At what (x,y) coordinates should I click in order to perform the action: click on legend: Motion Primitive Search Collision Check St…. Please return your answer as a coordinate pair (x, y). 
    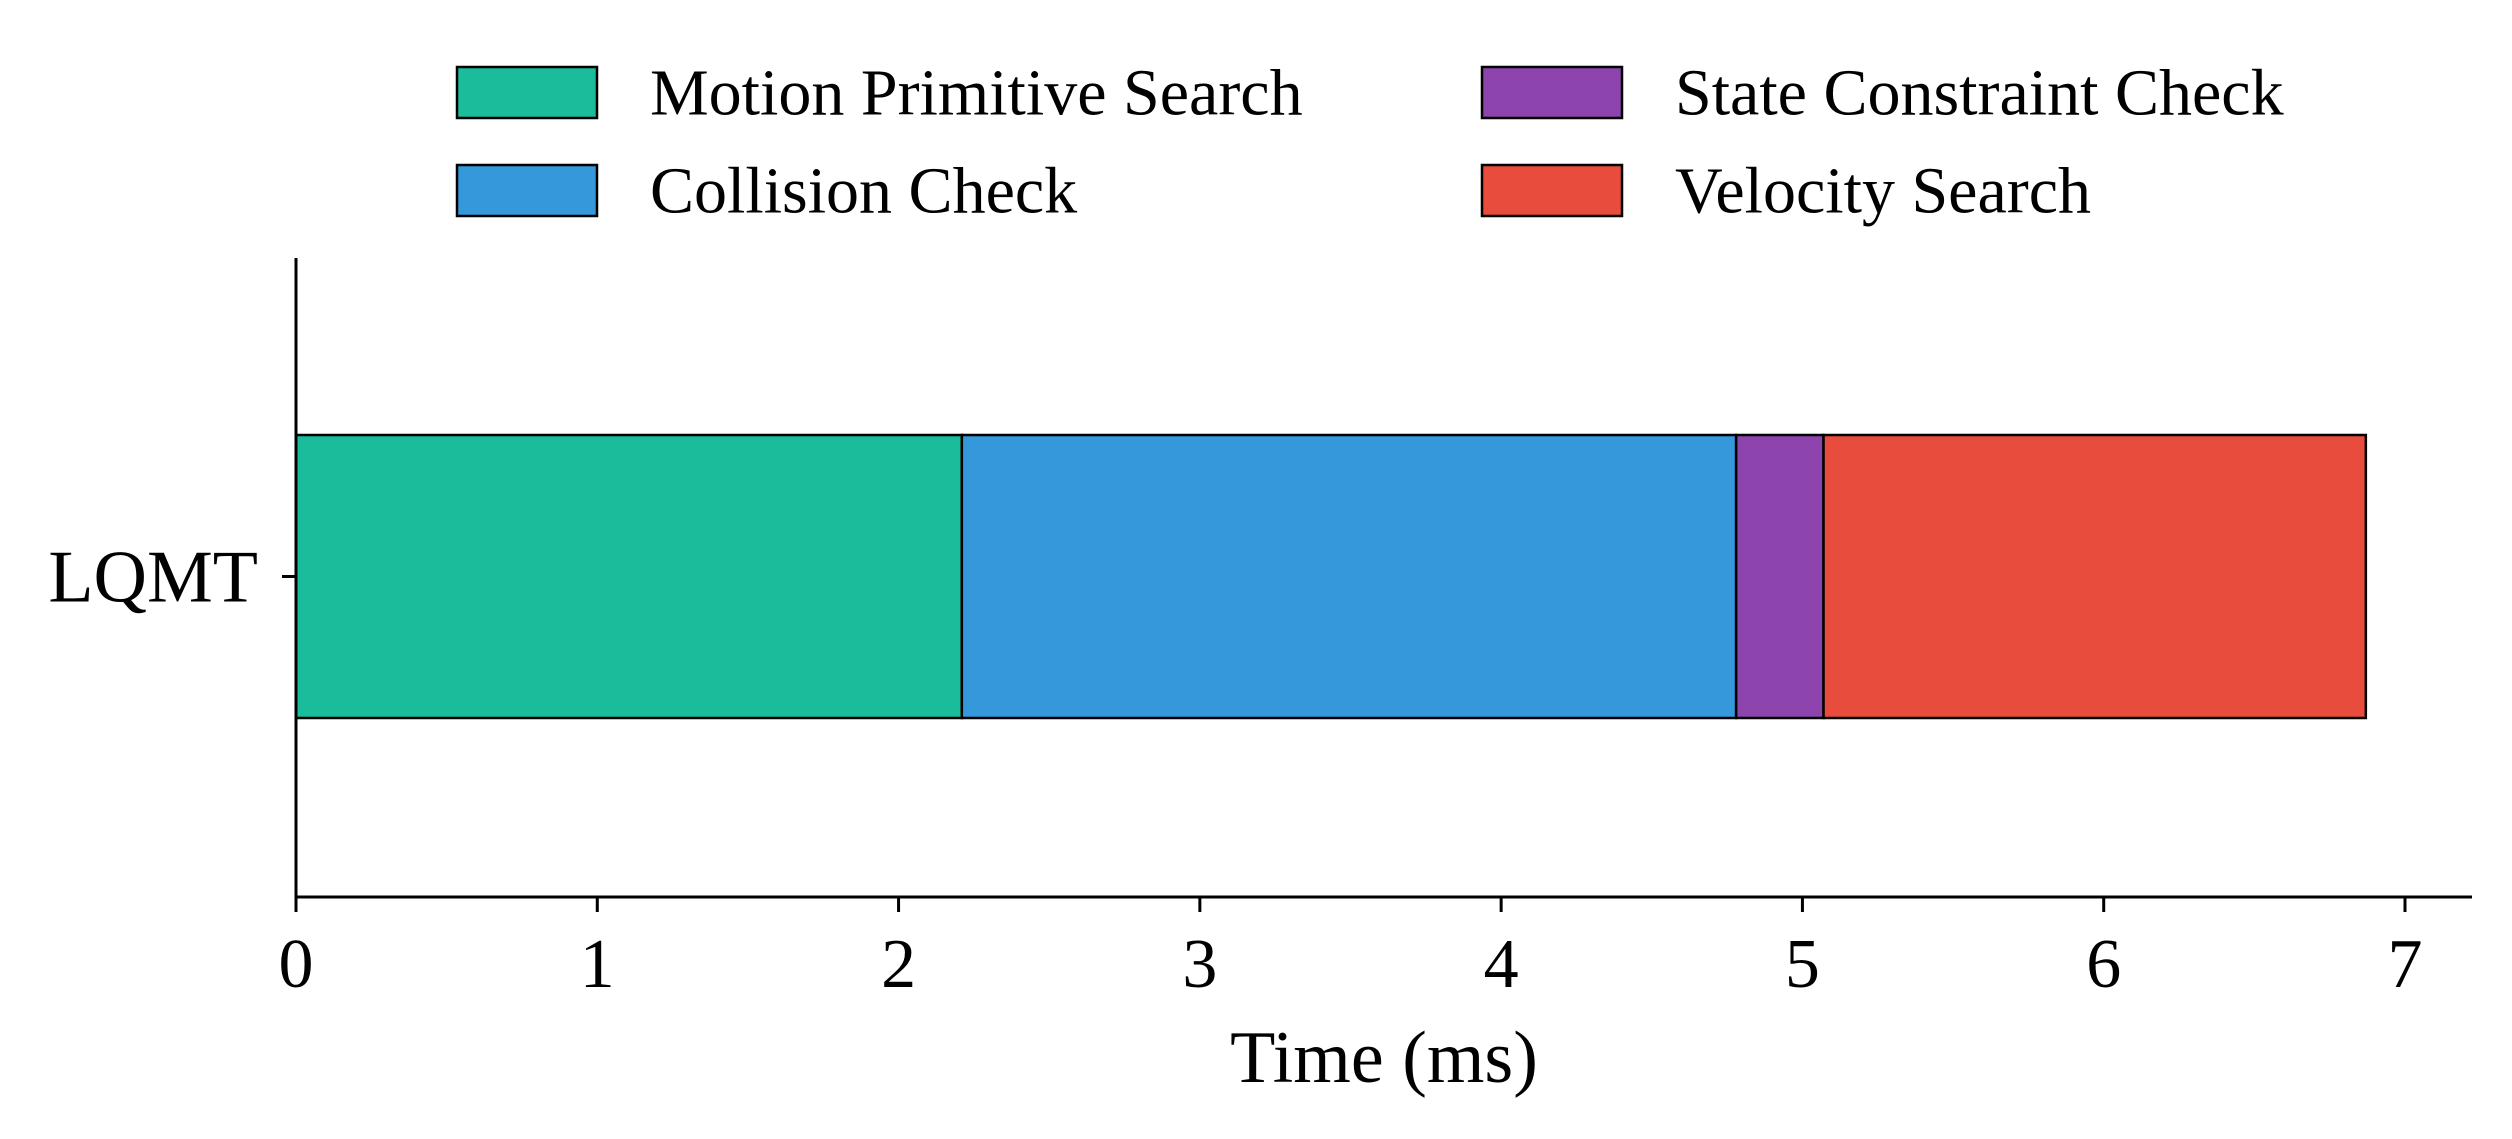
    Looking at the image, I should click on (1369, 142).